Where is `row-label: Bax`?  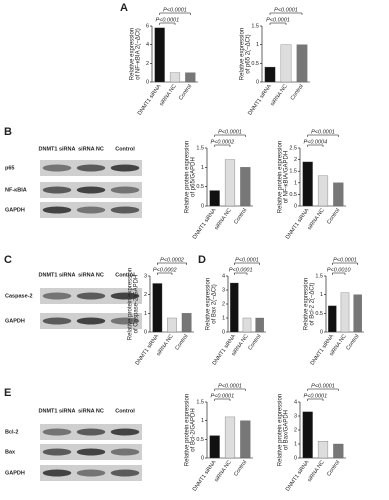
row-label: Bax is located at coordinates (10, 452).